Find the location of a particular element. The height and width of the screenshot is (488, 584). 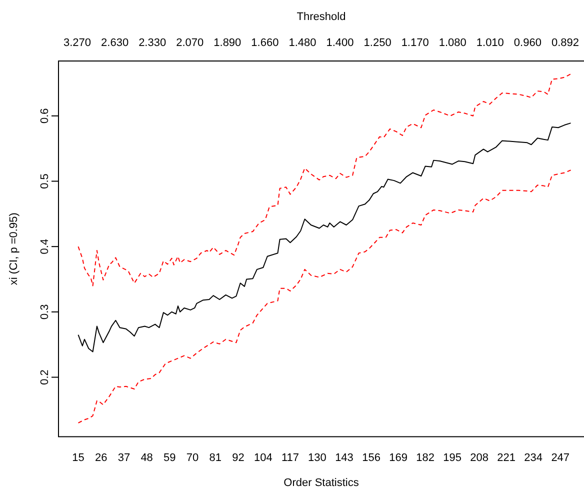

x-tick-label: 70 is located at coordinates (192, 458).